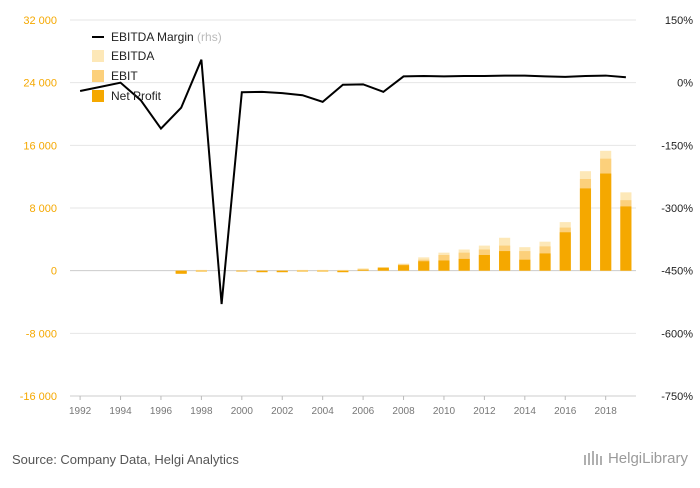 The height and width of the screenshot is (488, 700). What do you see at coordinates (98, 76) in the screenshot?
I see `legend-swatch-ebit` at bounding box center [98, 76].